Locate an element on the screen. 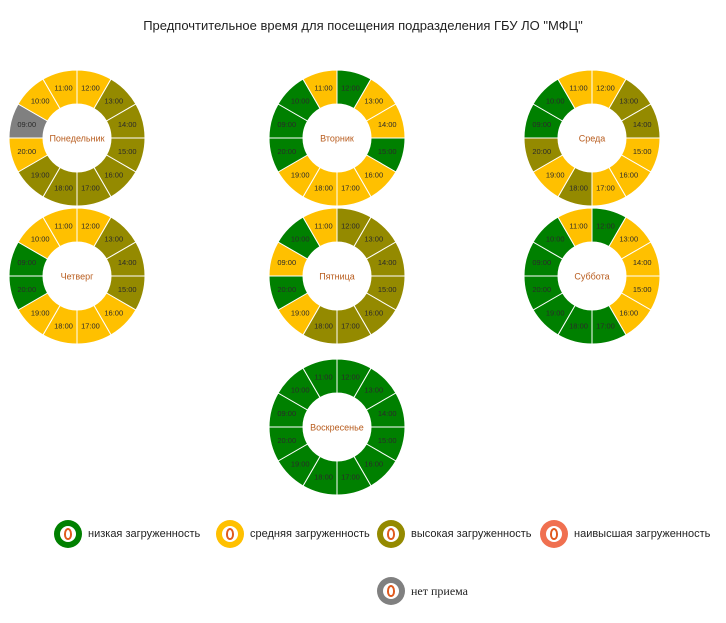 The image size is (726, 623). day-label: Суббота is located at coordinates (591, 277).